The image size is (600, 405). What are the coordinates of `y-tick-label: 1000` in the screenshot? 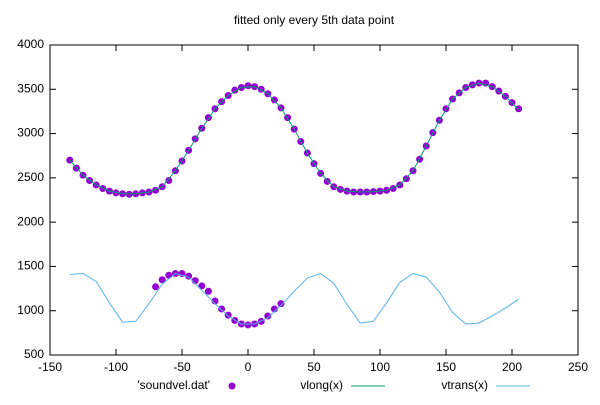 It's located at (30, 310).